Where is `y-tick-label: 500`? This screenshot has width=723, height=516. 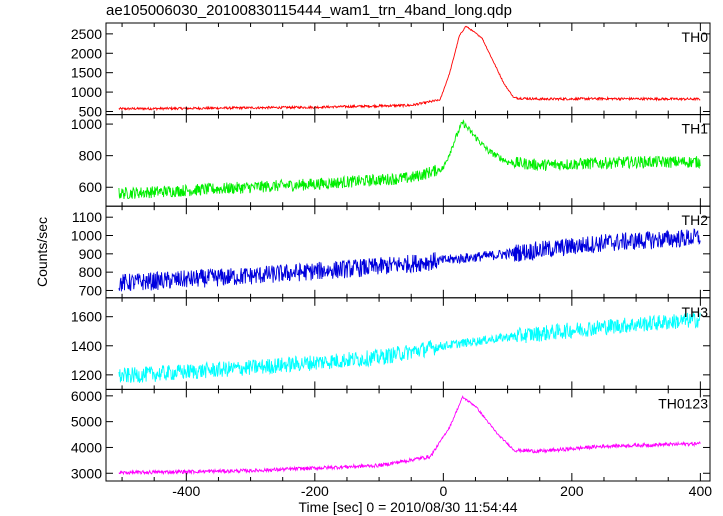
y-tick-label: 500 is located at coordinates (91, 111).